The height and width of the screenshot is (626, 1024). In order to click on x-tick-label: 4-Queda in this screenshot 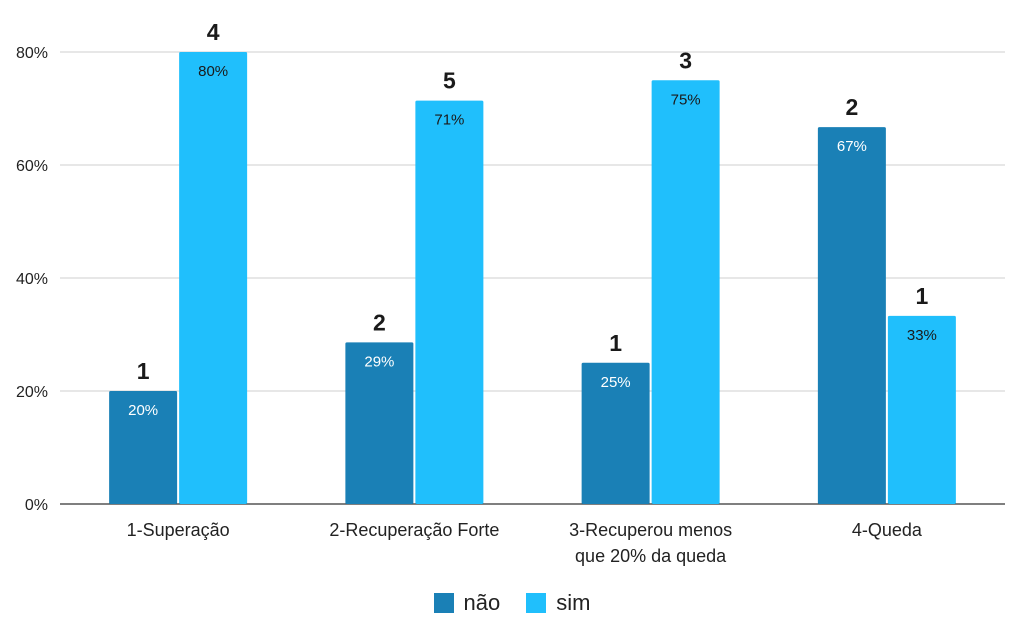, I will do `click(887, 530)`.